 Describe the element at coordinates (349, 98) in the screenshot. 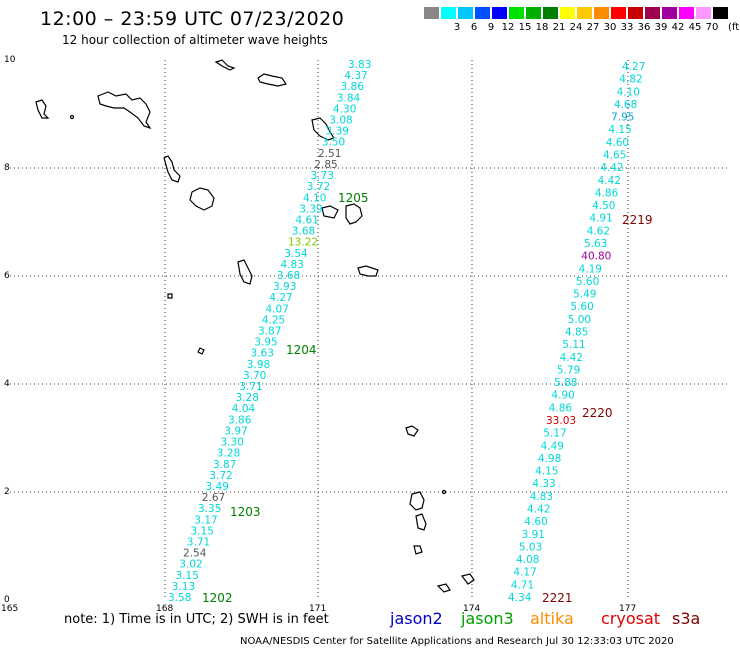

I see `track-west-value: 3.84` at that location.